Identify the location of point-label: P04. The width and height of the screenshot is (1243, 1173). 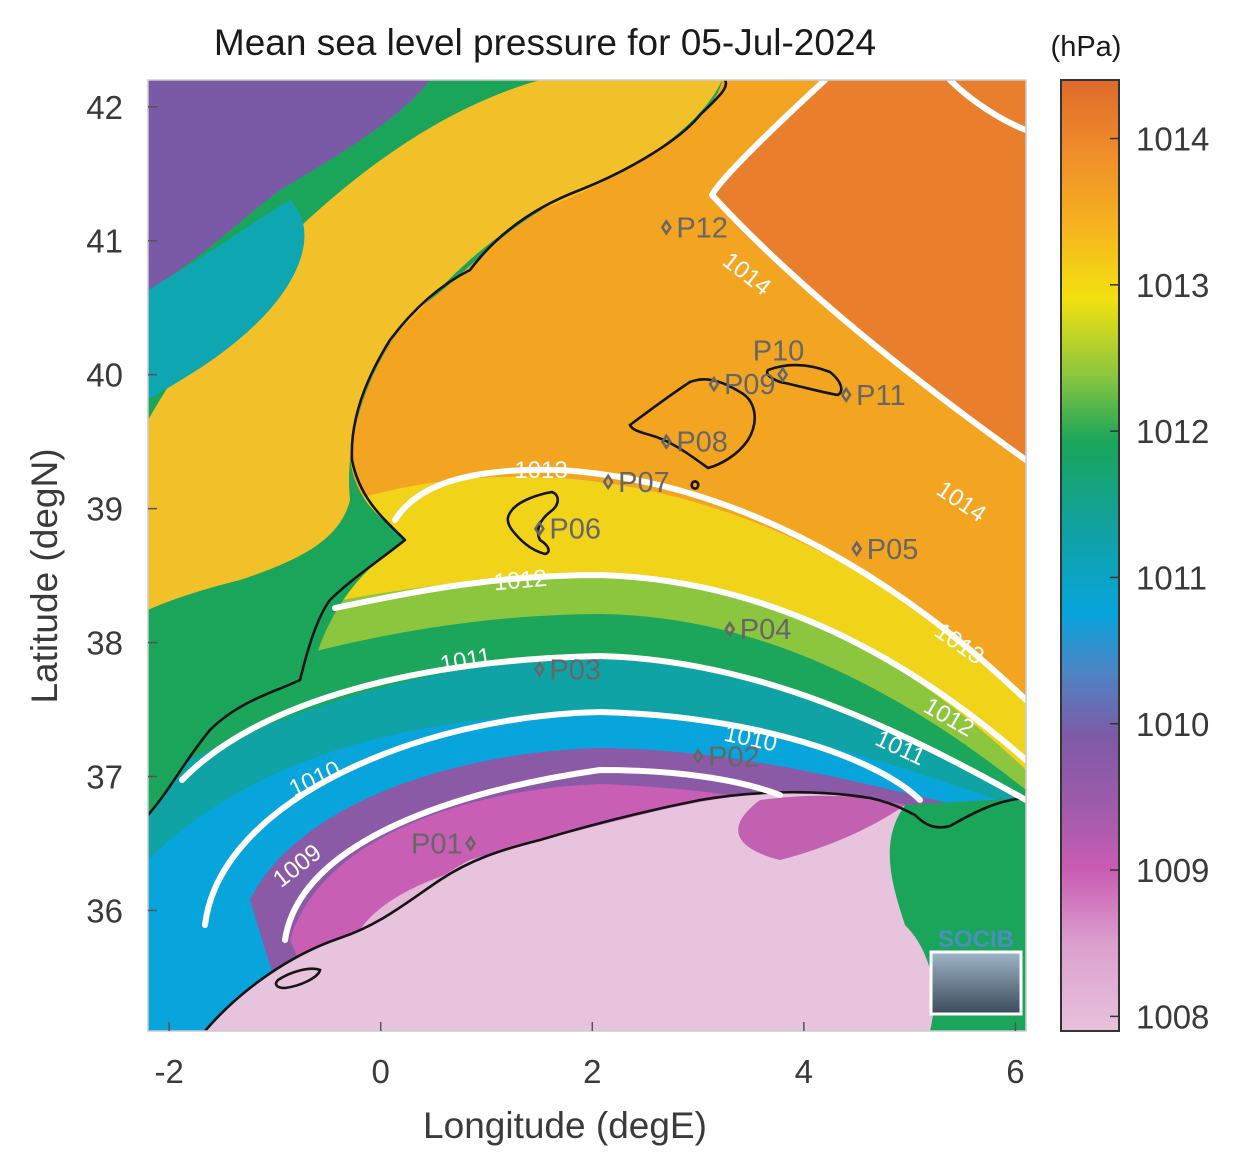
(766, 630).